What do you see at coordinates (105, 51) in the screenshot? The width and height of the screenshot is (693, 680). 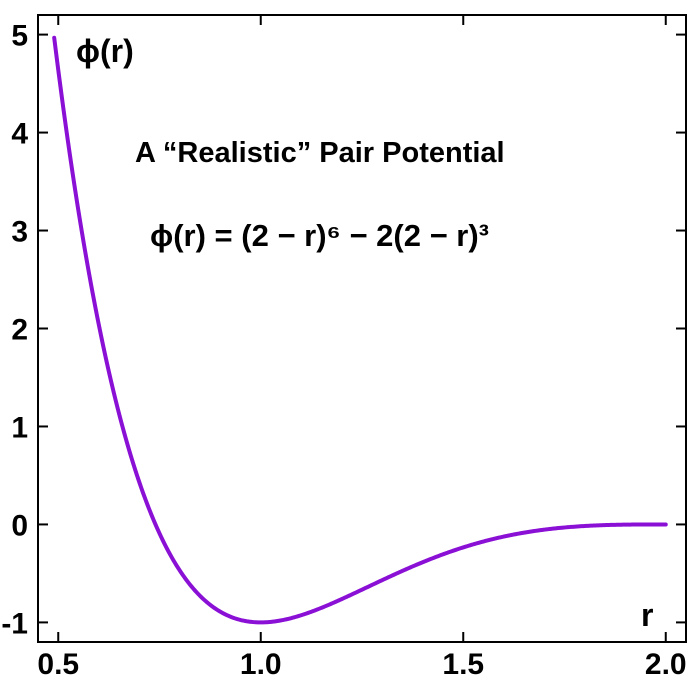 I see `y-axis-label: ϕ(r)` at bounding box center [105, 51].